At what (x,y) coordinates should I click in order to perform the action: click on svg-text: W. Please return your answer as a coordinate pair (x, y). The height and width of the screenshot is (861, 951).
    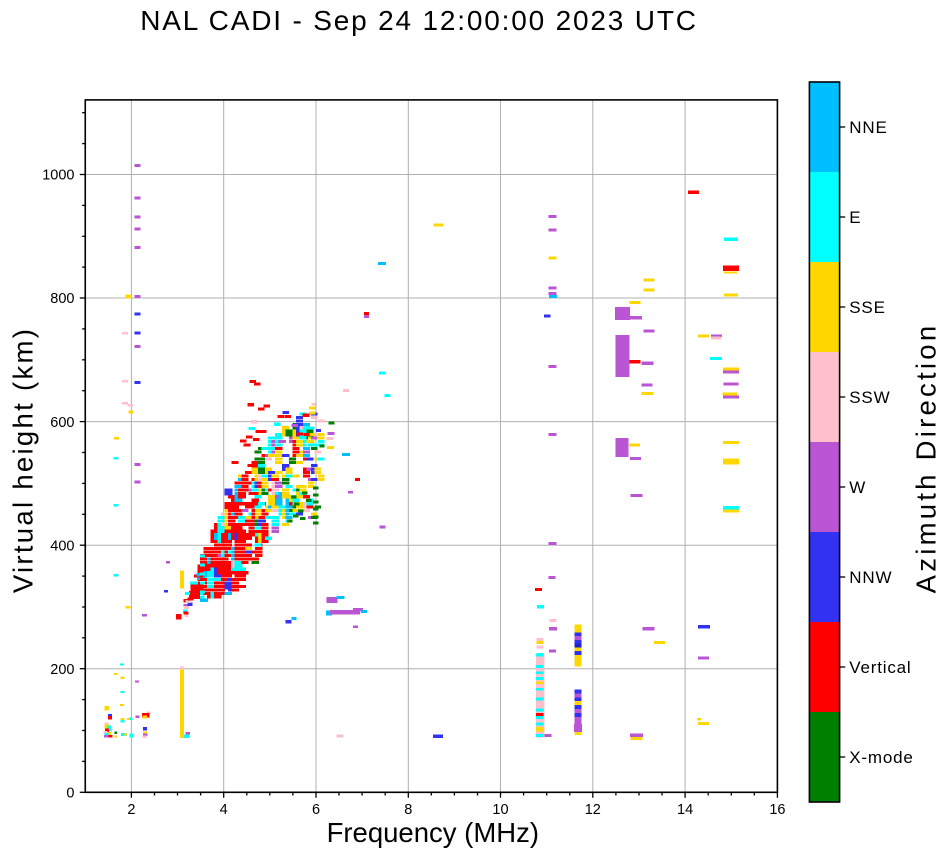
    Looking at the image, I should click on (857, 487).